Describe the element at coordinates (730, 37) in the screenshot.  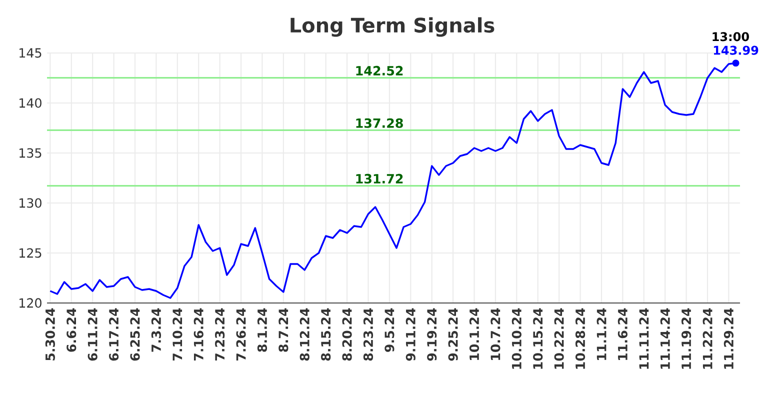
I see `text: 13:00` at that location.